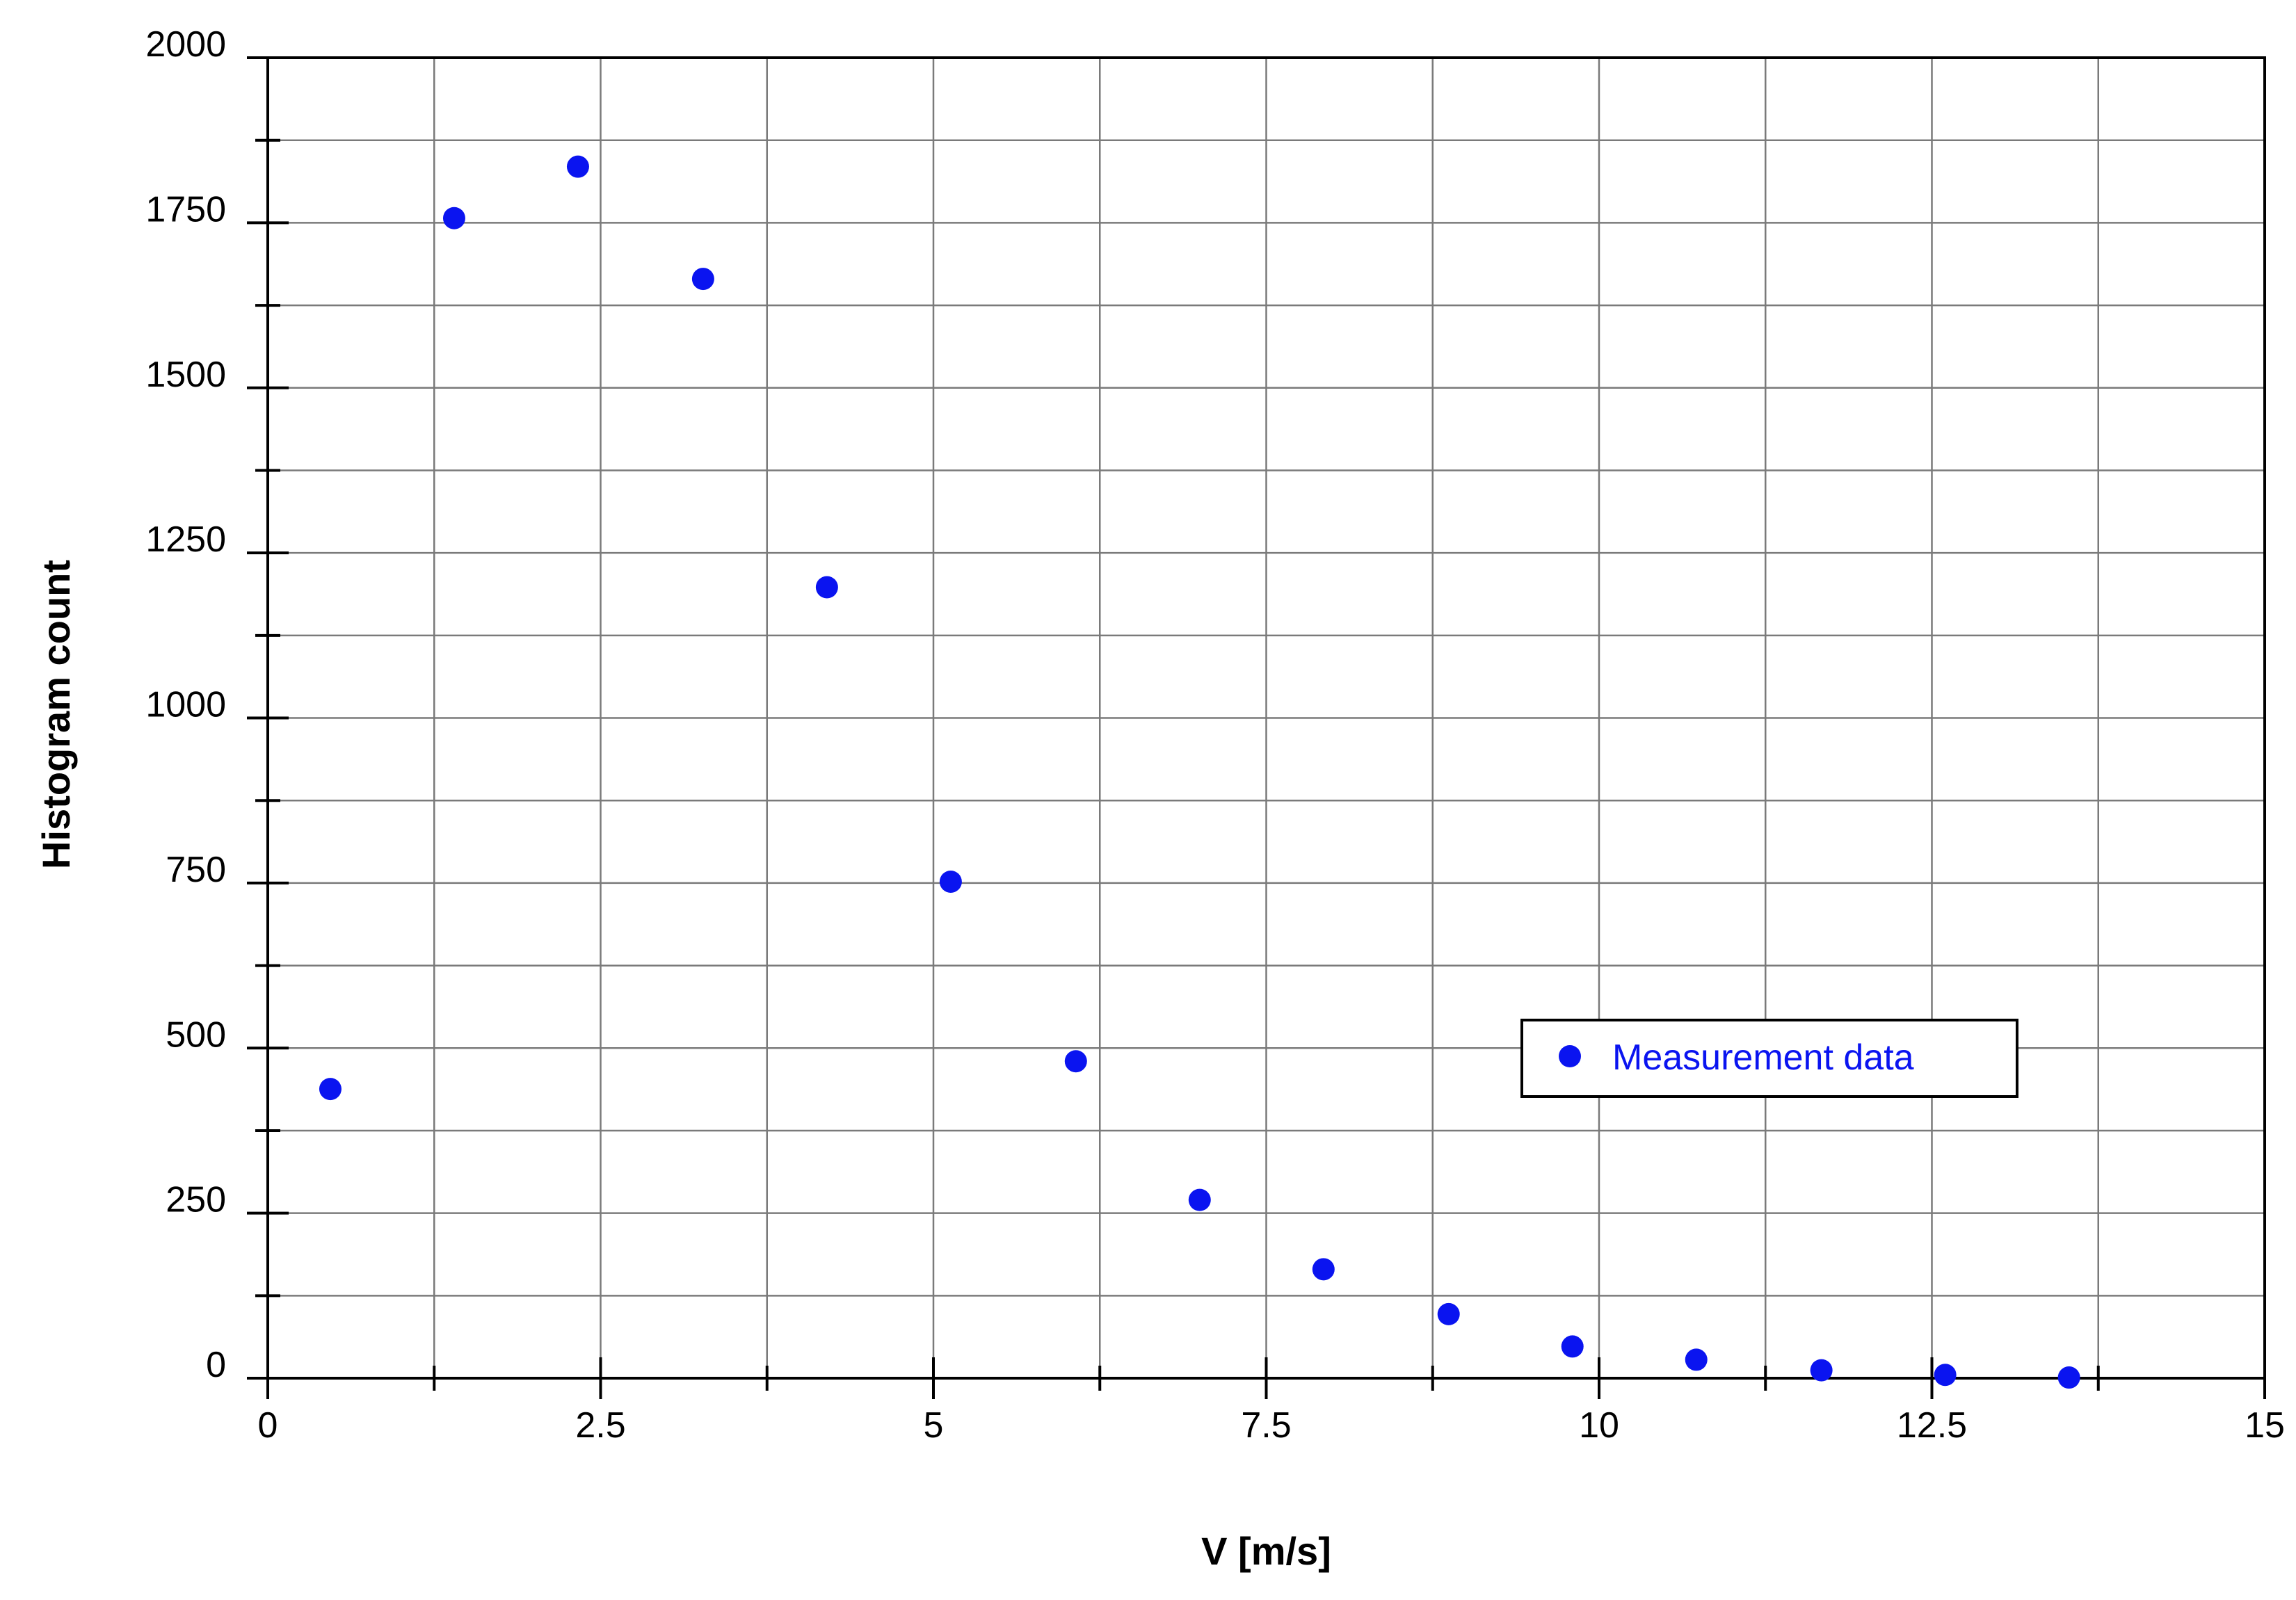 The height and width of the screenshot is (1600, 2296). What do you see at coordinates (196, 1035) in the screenshot?
I see `y-tick-label: 500` at bounding box center [196, 1035].